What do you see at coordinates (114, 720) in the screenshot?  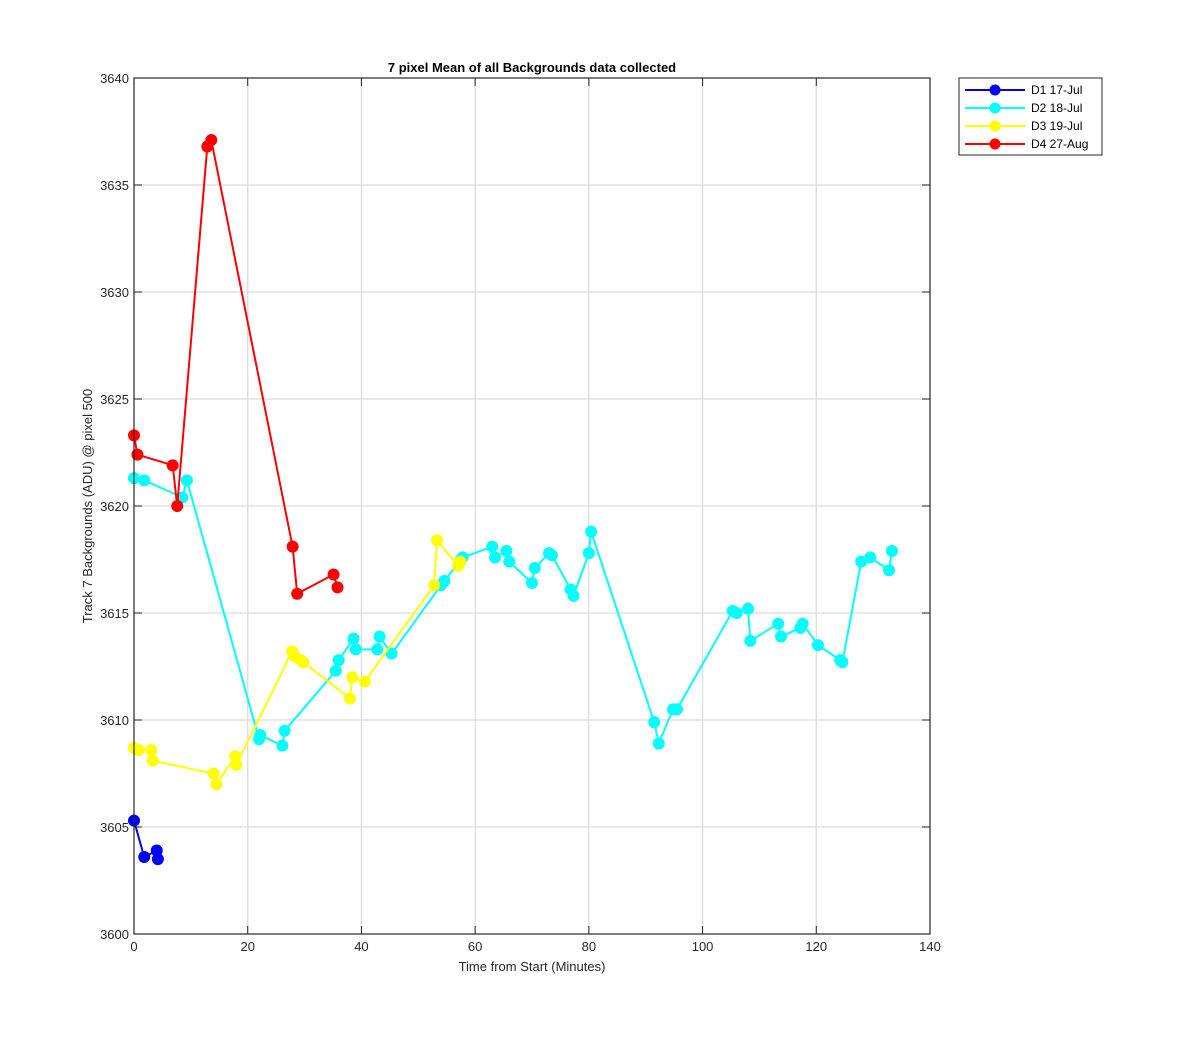 I see `y-tick-label: 3610` at bounding box center [114, 720].